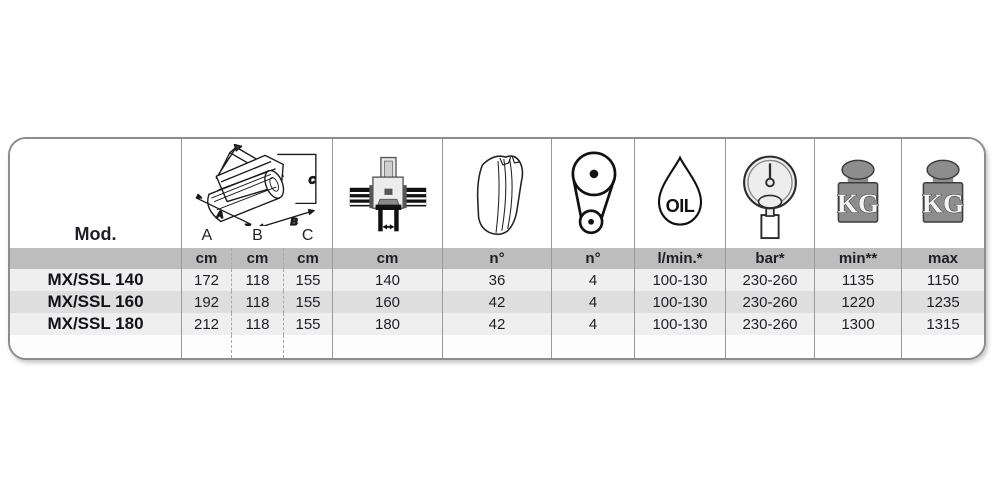  What do you see at coordinates (388, 324) in the screenshot?
I see `value-cell: 180` at bounding box center [388, 324].